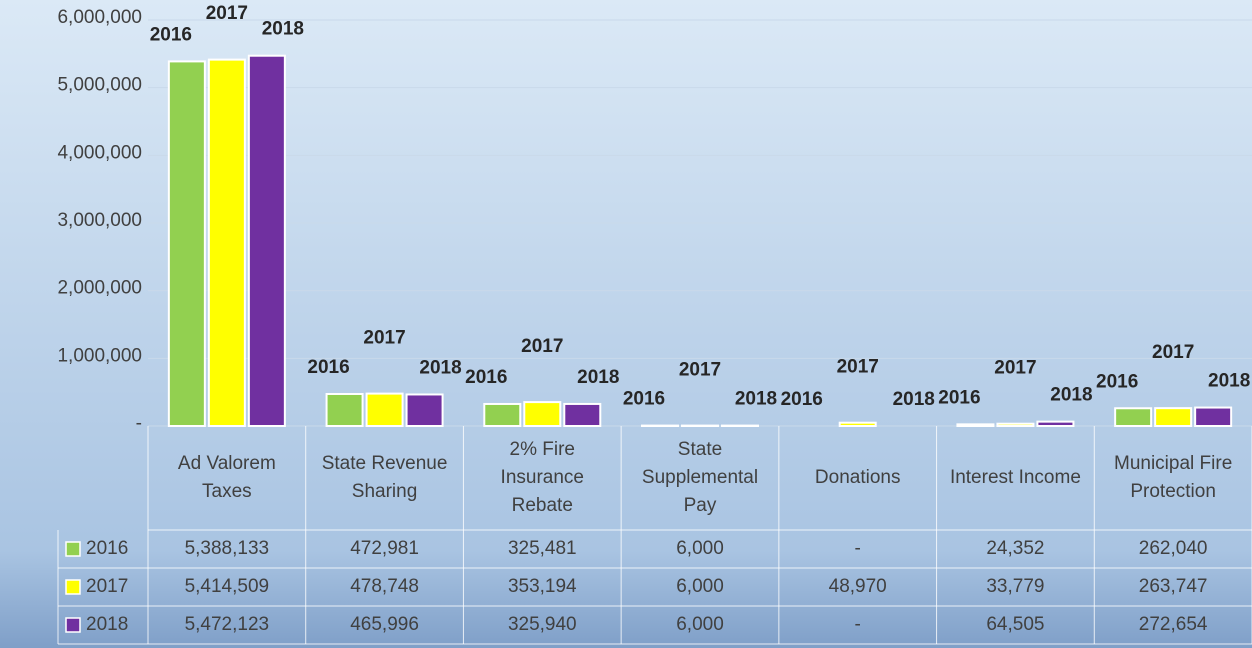 This screenshot has height=648, width=1252. I want to click on table-value: 5,472,123, so click(227, 624).